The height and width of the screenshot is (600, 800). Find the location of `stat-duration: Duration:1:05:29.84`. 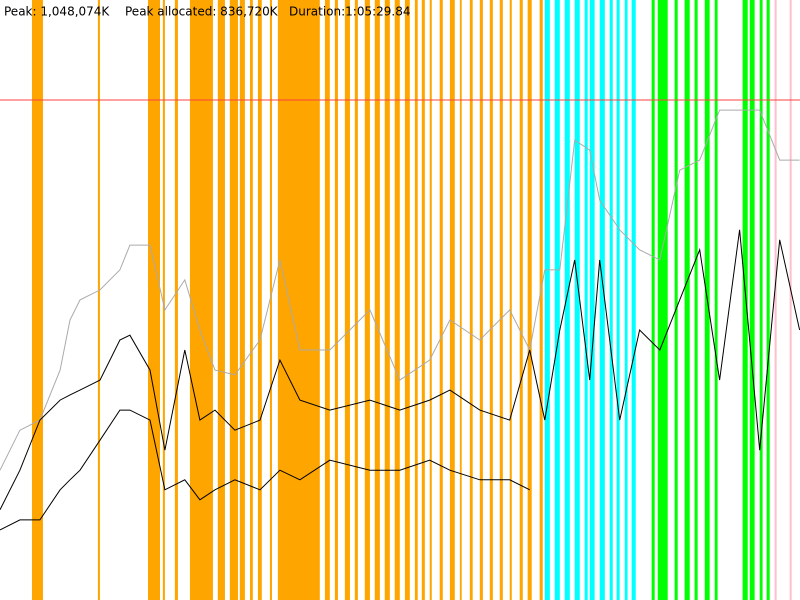

stat-duration: Duration:1:05:29.84 is located at coordinates (350, 12).